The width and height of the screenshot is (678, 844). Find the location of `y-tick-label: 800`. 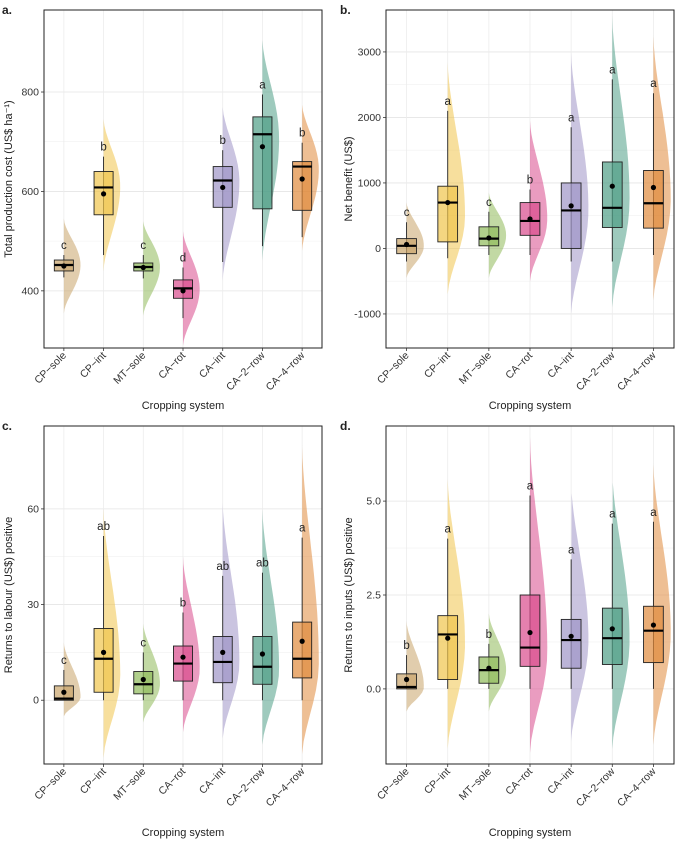

y-tick-label: 800 is located at coordinates (30, 93).